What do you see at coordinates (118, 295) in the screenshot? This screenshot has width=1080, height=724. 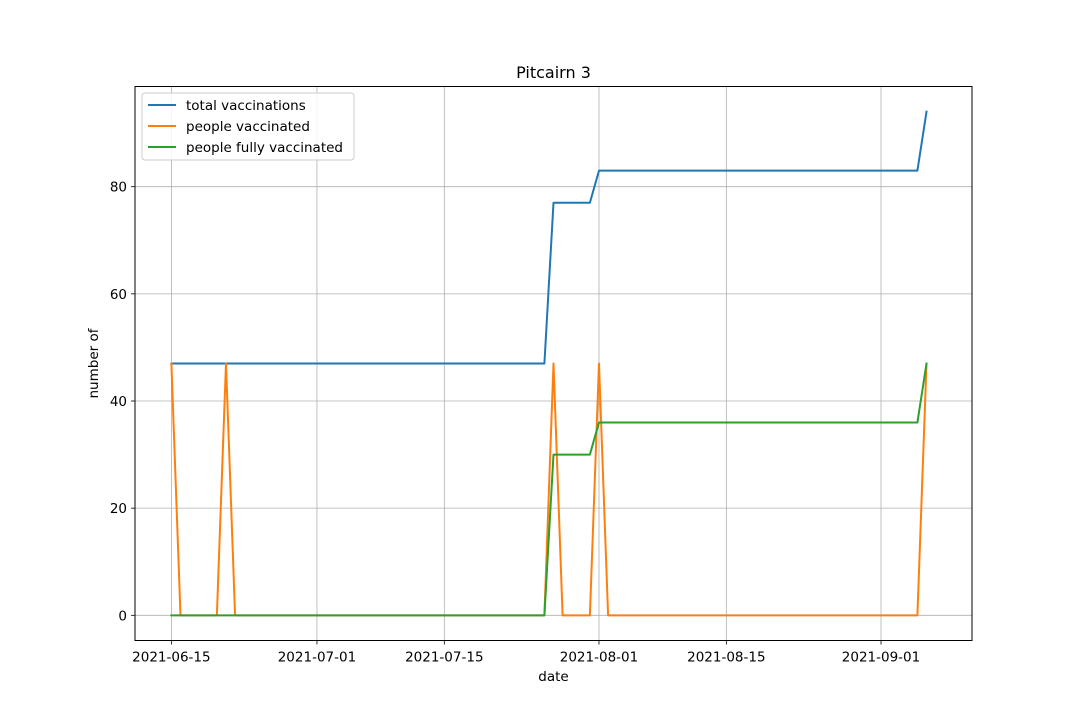 I see `y-tick-label: 60` at bounding box center [118, 295].